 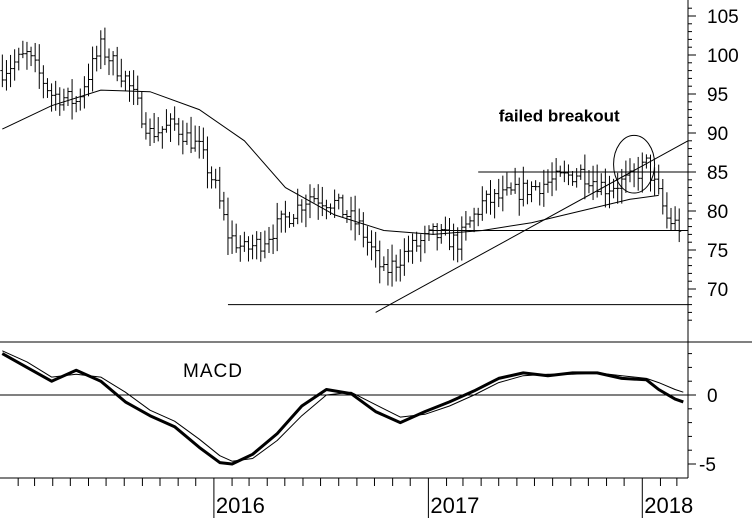 I want to click on price-y-tick-label: 85, so click(x=717, y=173).